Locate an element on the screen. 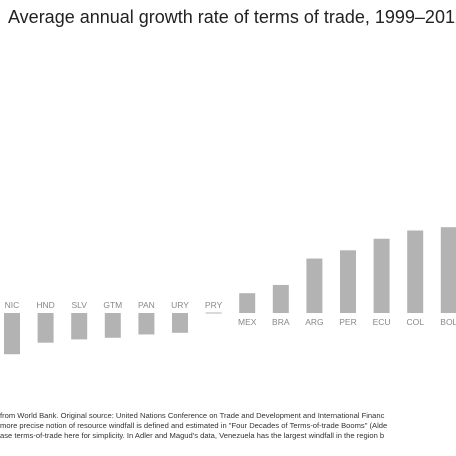 Image resolution: width=456 pixels, height=456 pixels. bar-arg is located at coordinates (314, 285).